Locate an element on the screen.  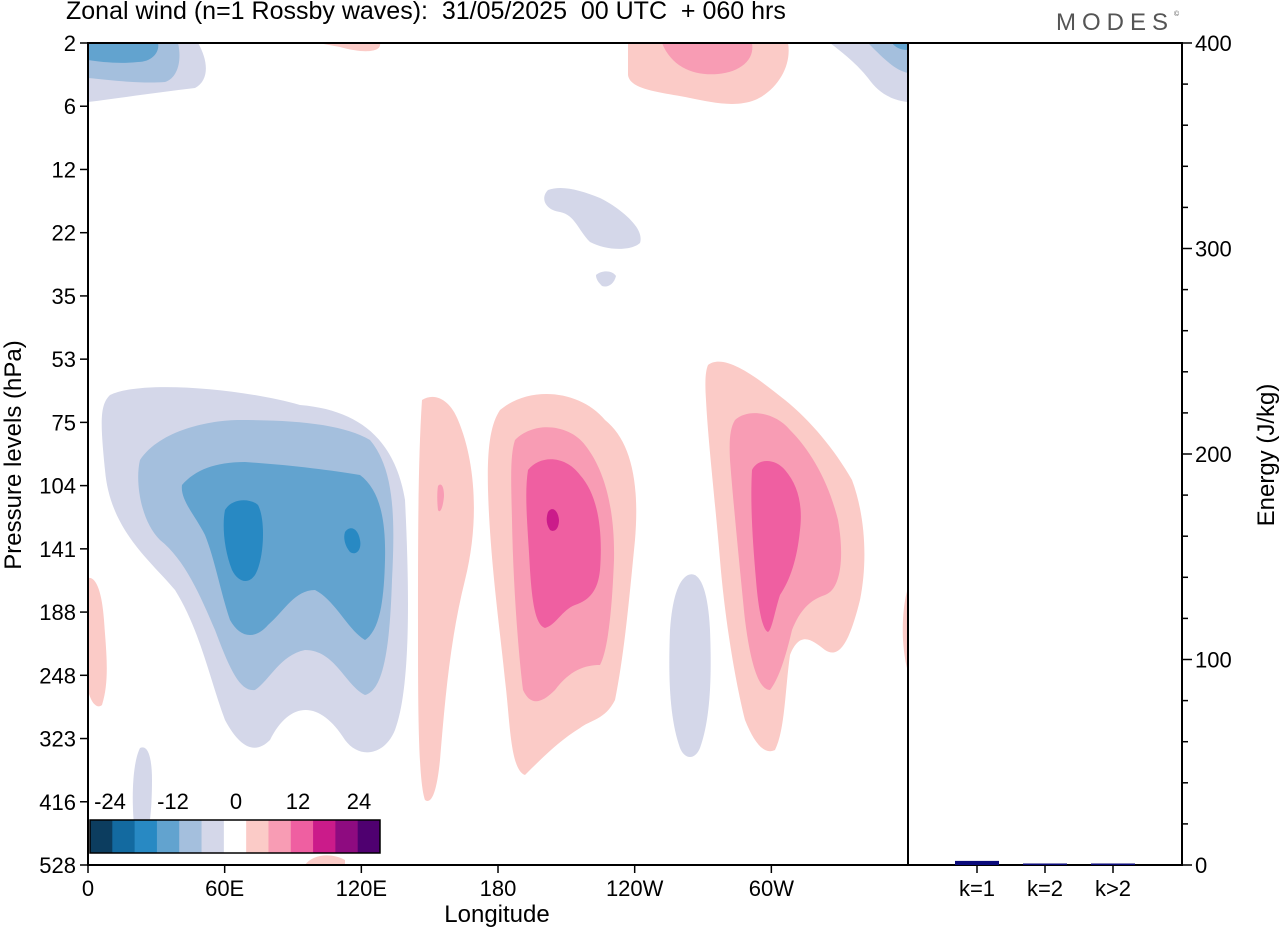
y-tick-label: 6 is located at coordinates (70, 106).